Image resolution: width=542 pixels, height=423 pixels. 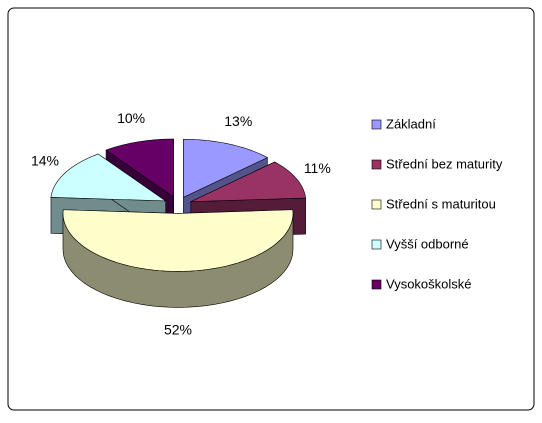 What do you see at coordinates (441, 203) in the screenshot?
I see `legend-label: Střední s maturitou` at bounding box center [441, 203].